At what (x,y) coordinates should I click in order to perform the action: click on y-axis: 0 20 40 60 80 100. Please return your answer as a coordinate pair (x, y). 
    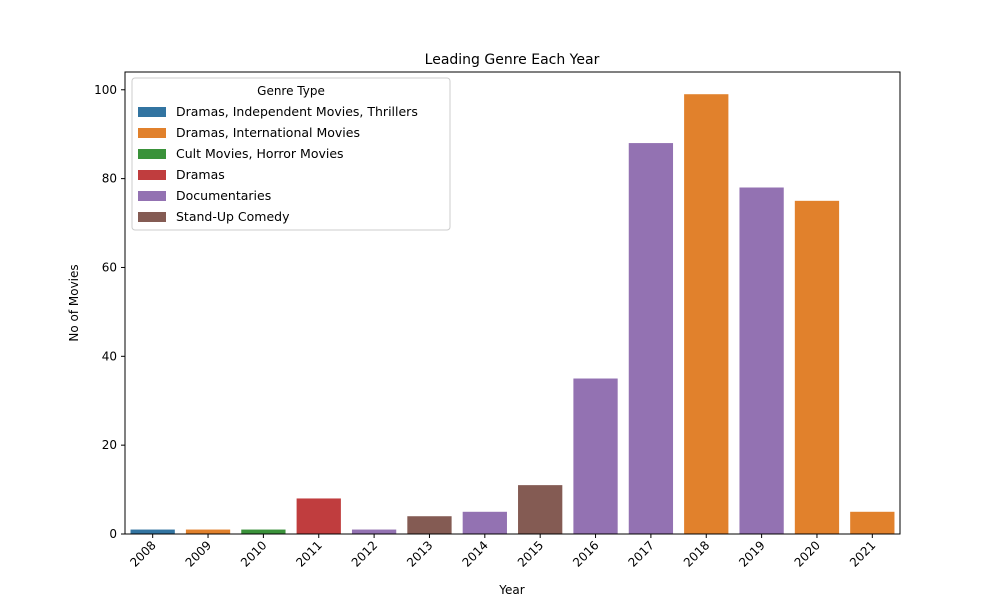
    Looking at the image, I should click on (109, 312).